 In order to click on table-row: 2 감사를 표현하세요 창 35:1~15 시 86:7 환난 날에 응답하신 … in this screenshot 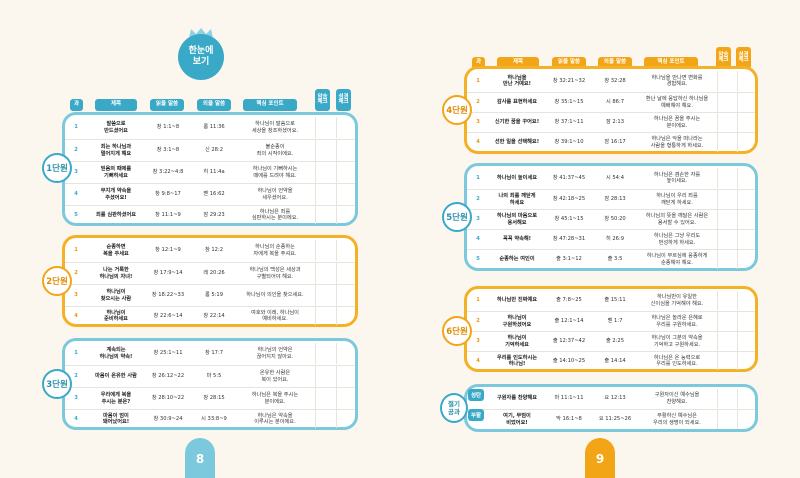, I will do `click(611, 102)`.